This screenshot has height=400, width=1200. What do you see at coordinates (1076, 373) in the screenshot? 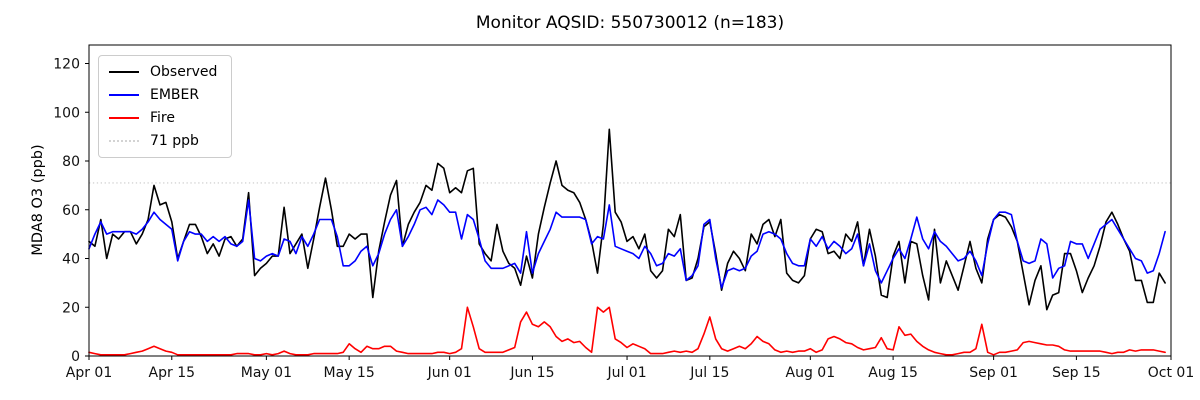
I see `x-tick-label: Sep 15` at bounding box center [1076, 373].